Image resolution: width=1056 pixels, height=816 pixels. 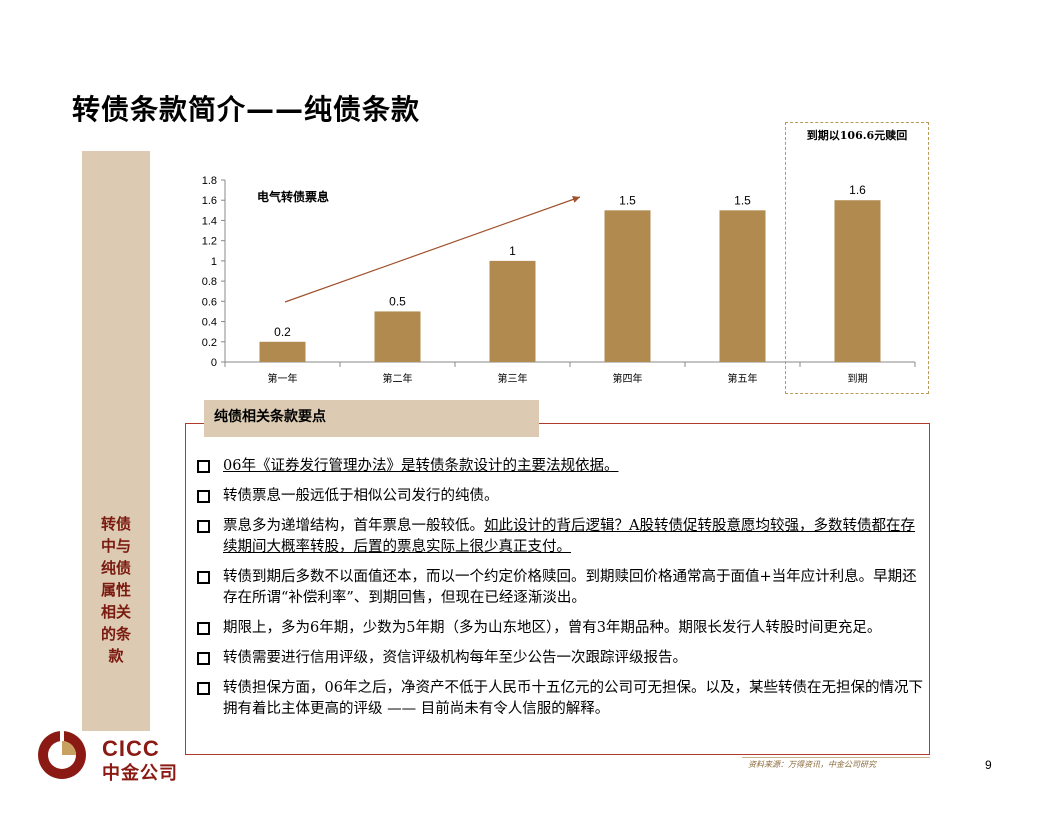 I want to click on sidebar-panel: 转债中与纯债属性相关的条款, so click(x=116, y=441).